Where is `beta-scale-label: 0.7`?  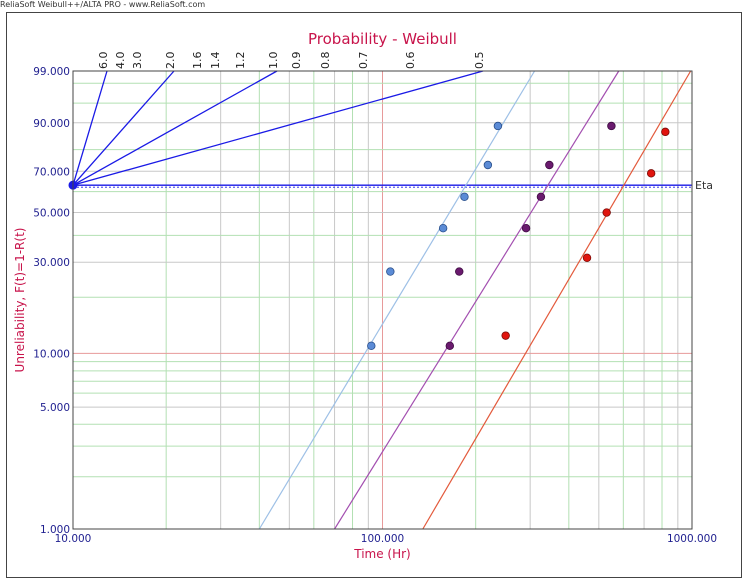
beta-scale-label: 0.7 is located at coordinates (363, 61).